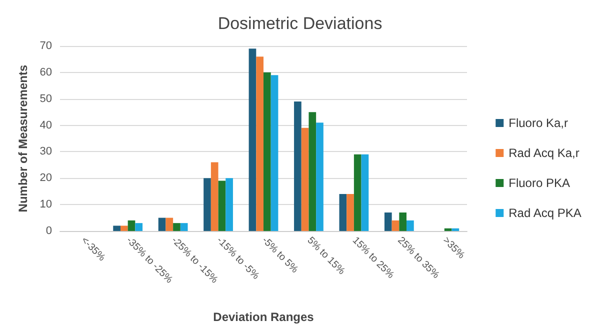  Describe the element at coordinates (373, 258) in the screenshot. I see `x-tick-label: 15% to 25%` at that location.